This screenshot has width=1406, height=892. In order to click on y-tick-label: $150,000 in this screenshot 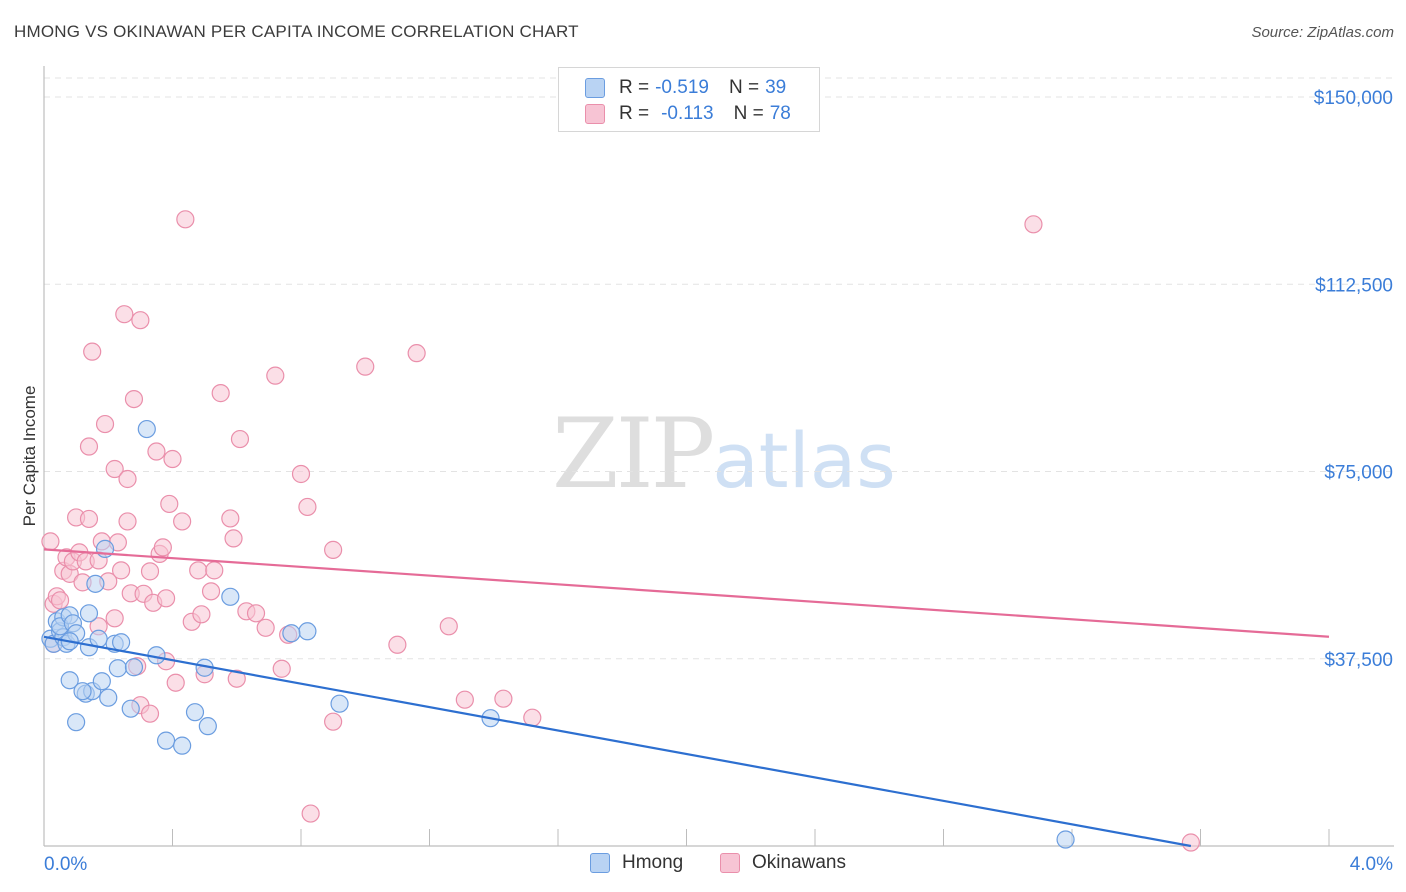, I will do `click(1353, 98)`.